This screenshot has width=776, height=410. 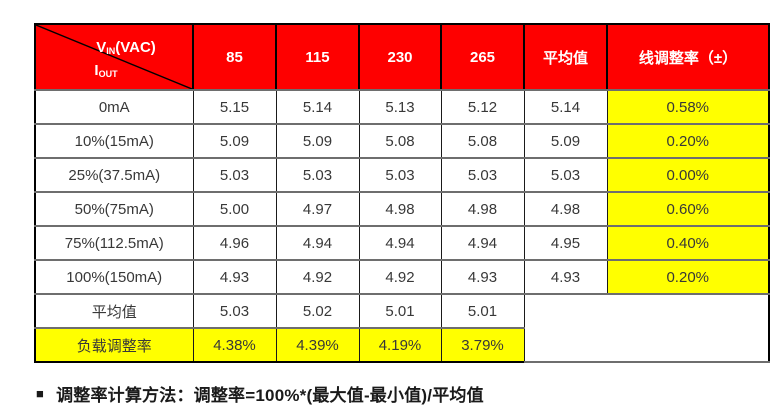 I want to click on value-cell: 5.15, so click(x=234, y=107).